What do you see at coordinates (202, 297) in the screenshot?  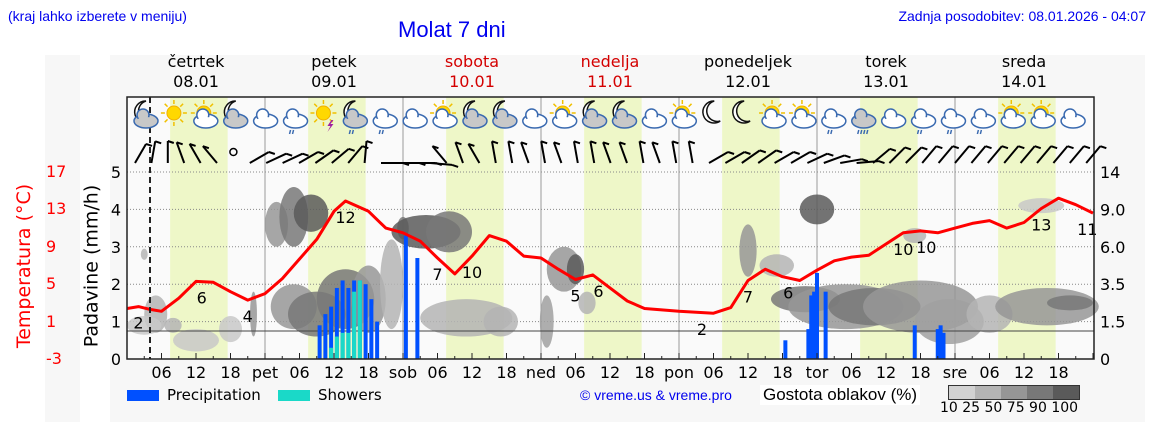 I see `svg-text: 6` at bounding box center [202, 297].